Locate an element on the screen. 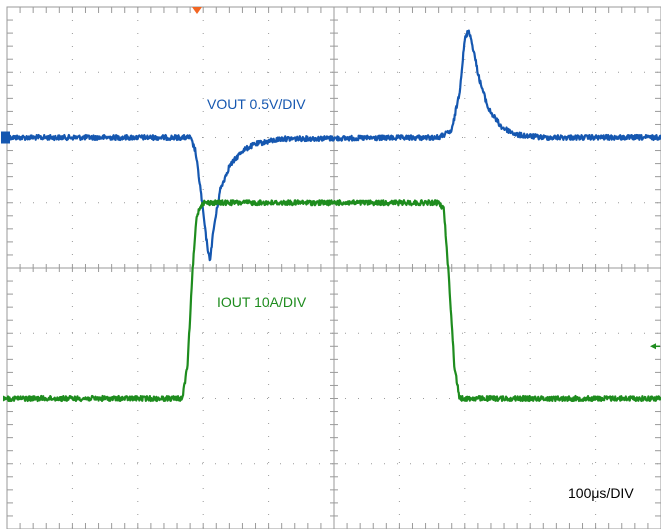  iout-ground-marker is located at coordinates (6, 398).